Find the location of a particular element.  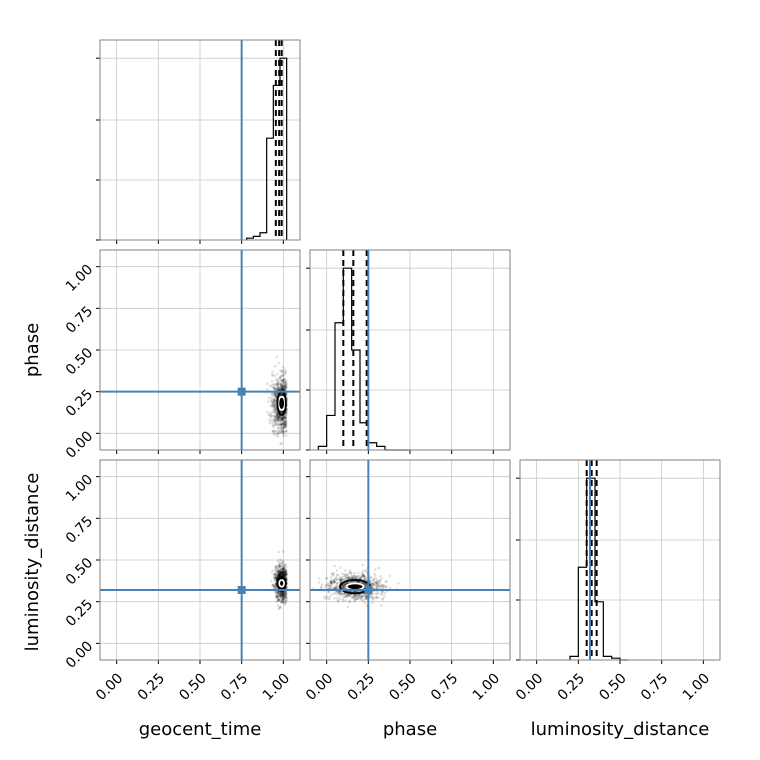

y-tick-label: 0.00 is located at coordinates (79, 444).